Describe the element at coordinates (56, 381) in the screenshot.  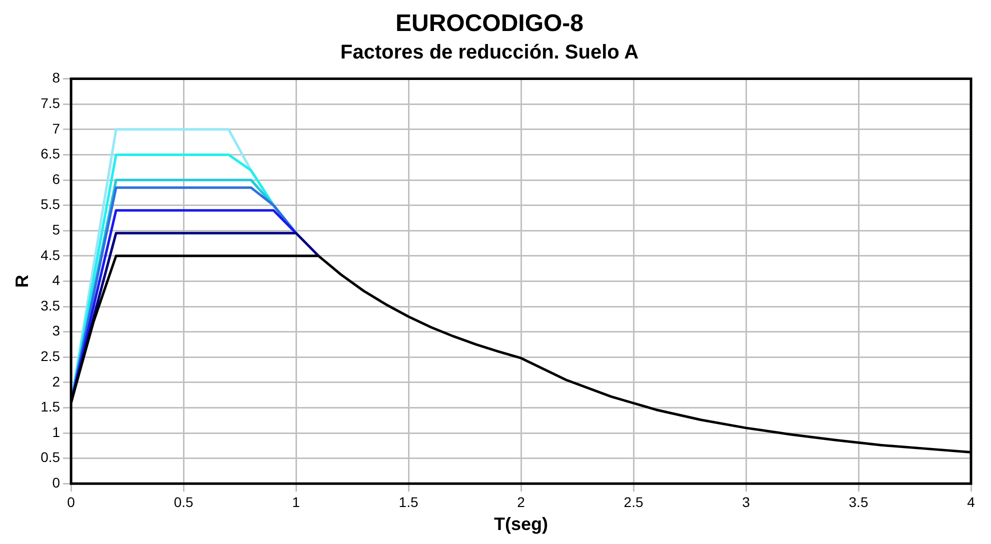
I see `y-tick-label: 2` at that location.